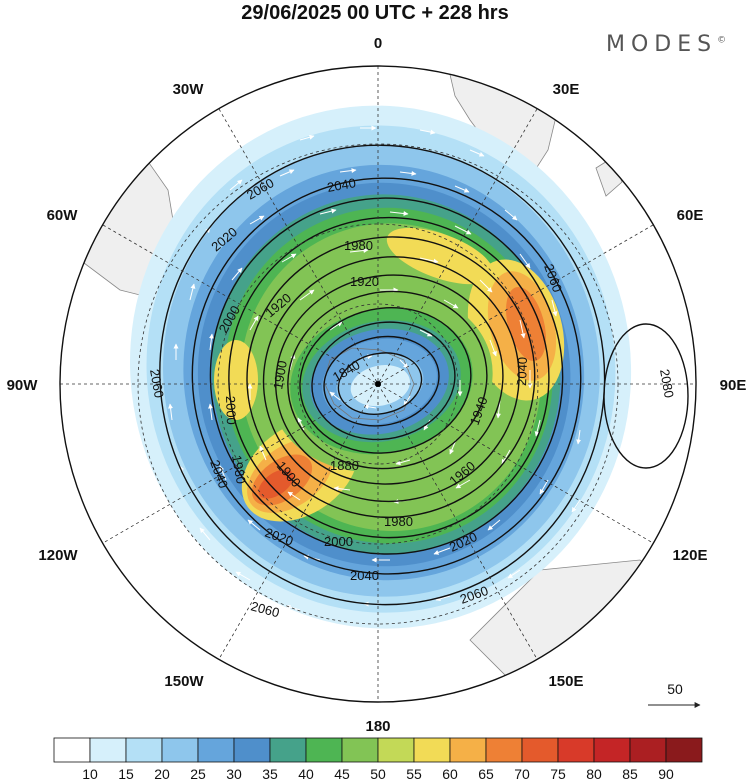 The height and width of the screenshot is (782, 750). I want to click on colorbar-tick-label: 80, so click(594, 774).